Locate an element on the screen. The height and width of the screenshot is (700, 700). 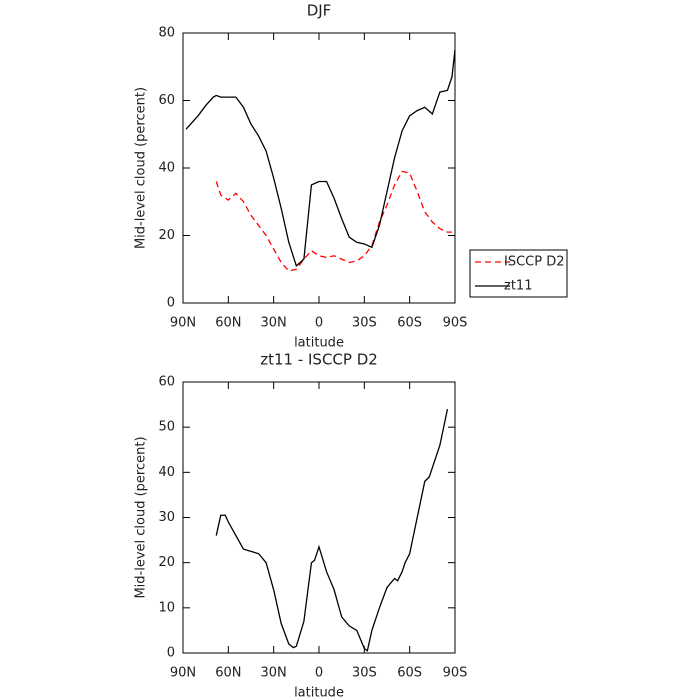
legend-label: ISCCP D2 is located at coordinates (534, 262).